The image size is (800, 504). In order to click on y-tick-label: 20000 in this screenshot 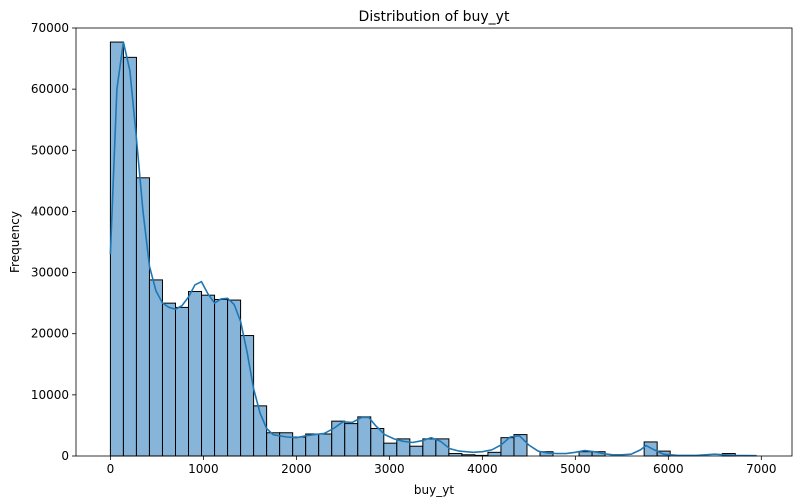, I will do `click(50, 334)`.